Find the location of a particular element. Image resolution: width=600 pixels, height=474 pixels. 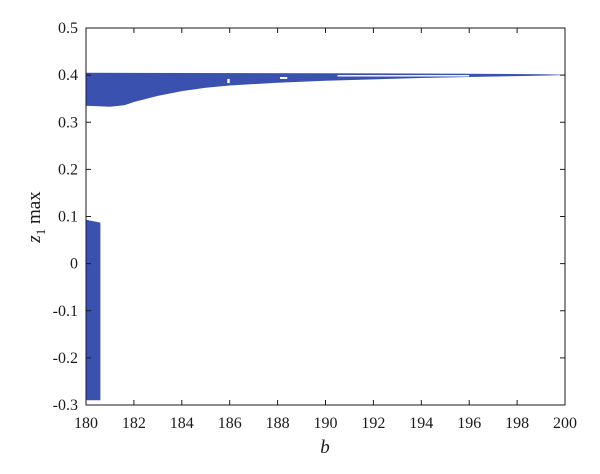

lower-attractor-band is located at coordinates (93, 310).